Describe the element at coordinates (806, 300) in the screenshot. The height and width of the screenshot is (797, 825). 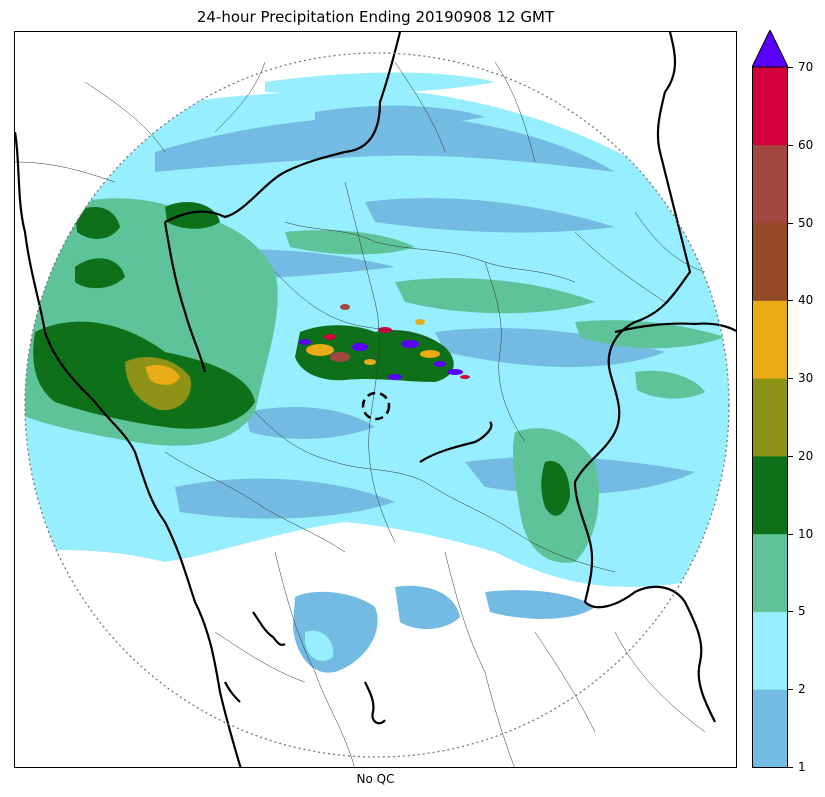
I see `colorbar-tick-label: 40` at that location.